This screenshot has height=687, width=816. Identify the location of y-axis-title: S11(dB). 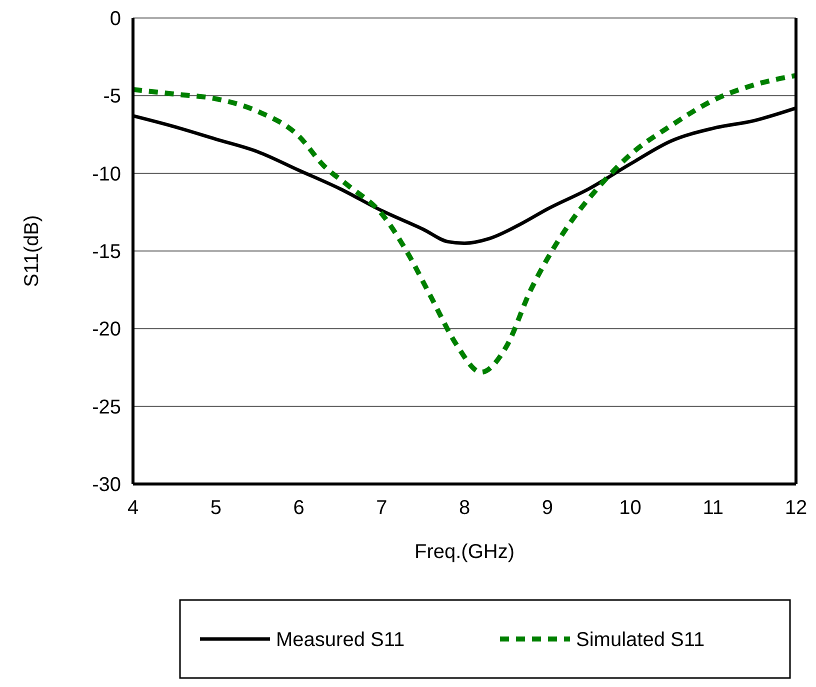
(32, 251).